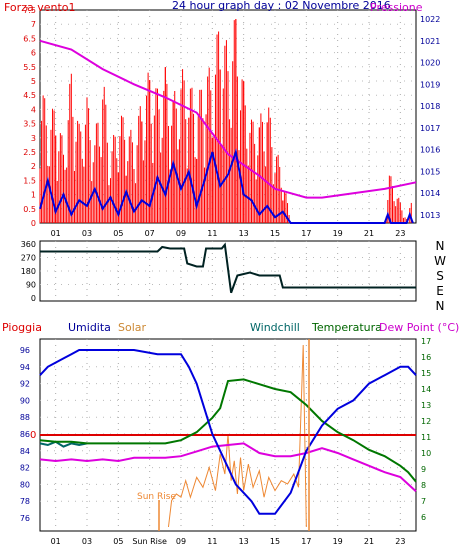  I want to click on humidity-tick-label: 88, so click(25, 417).